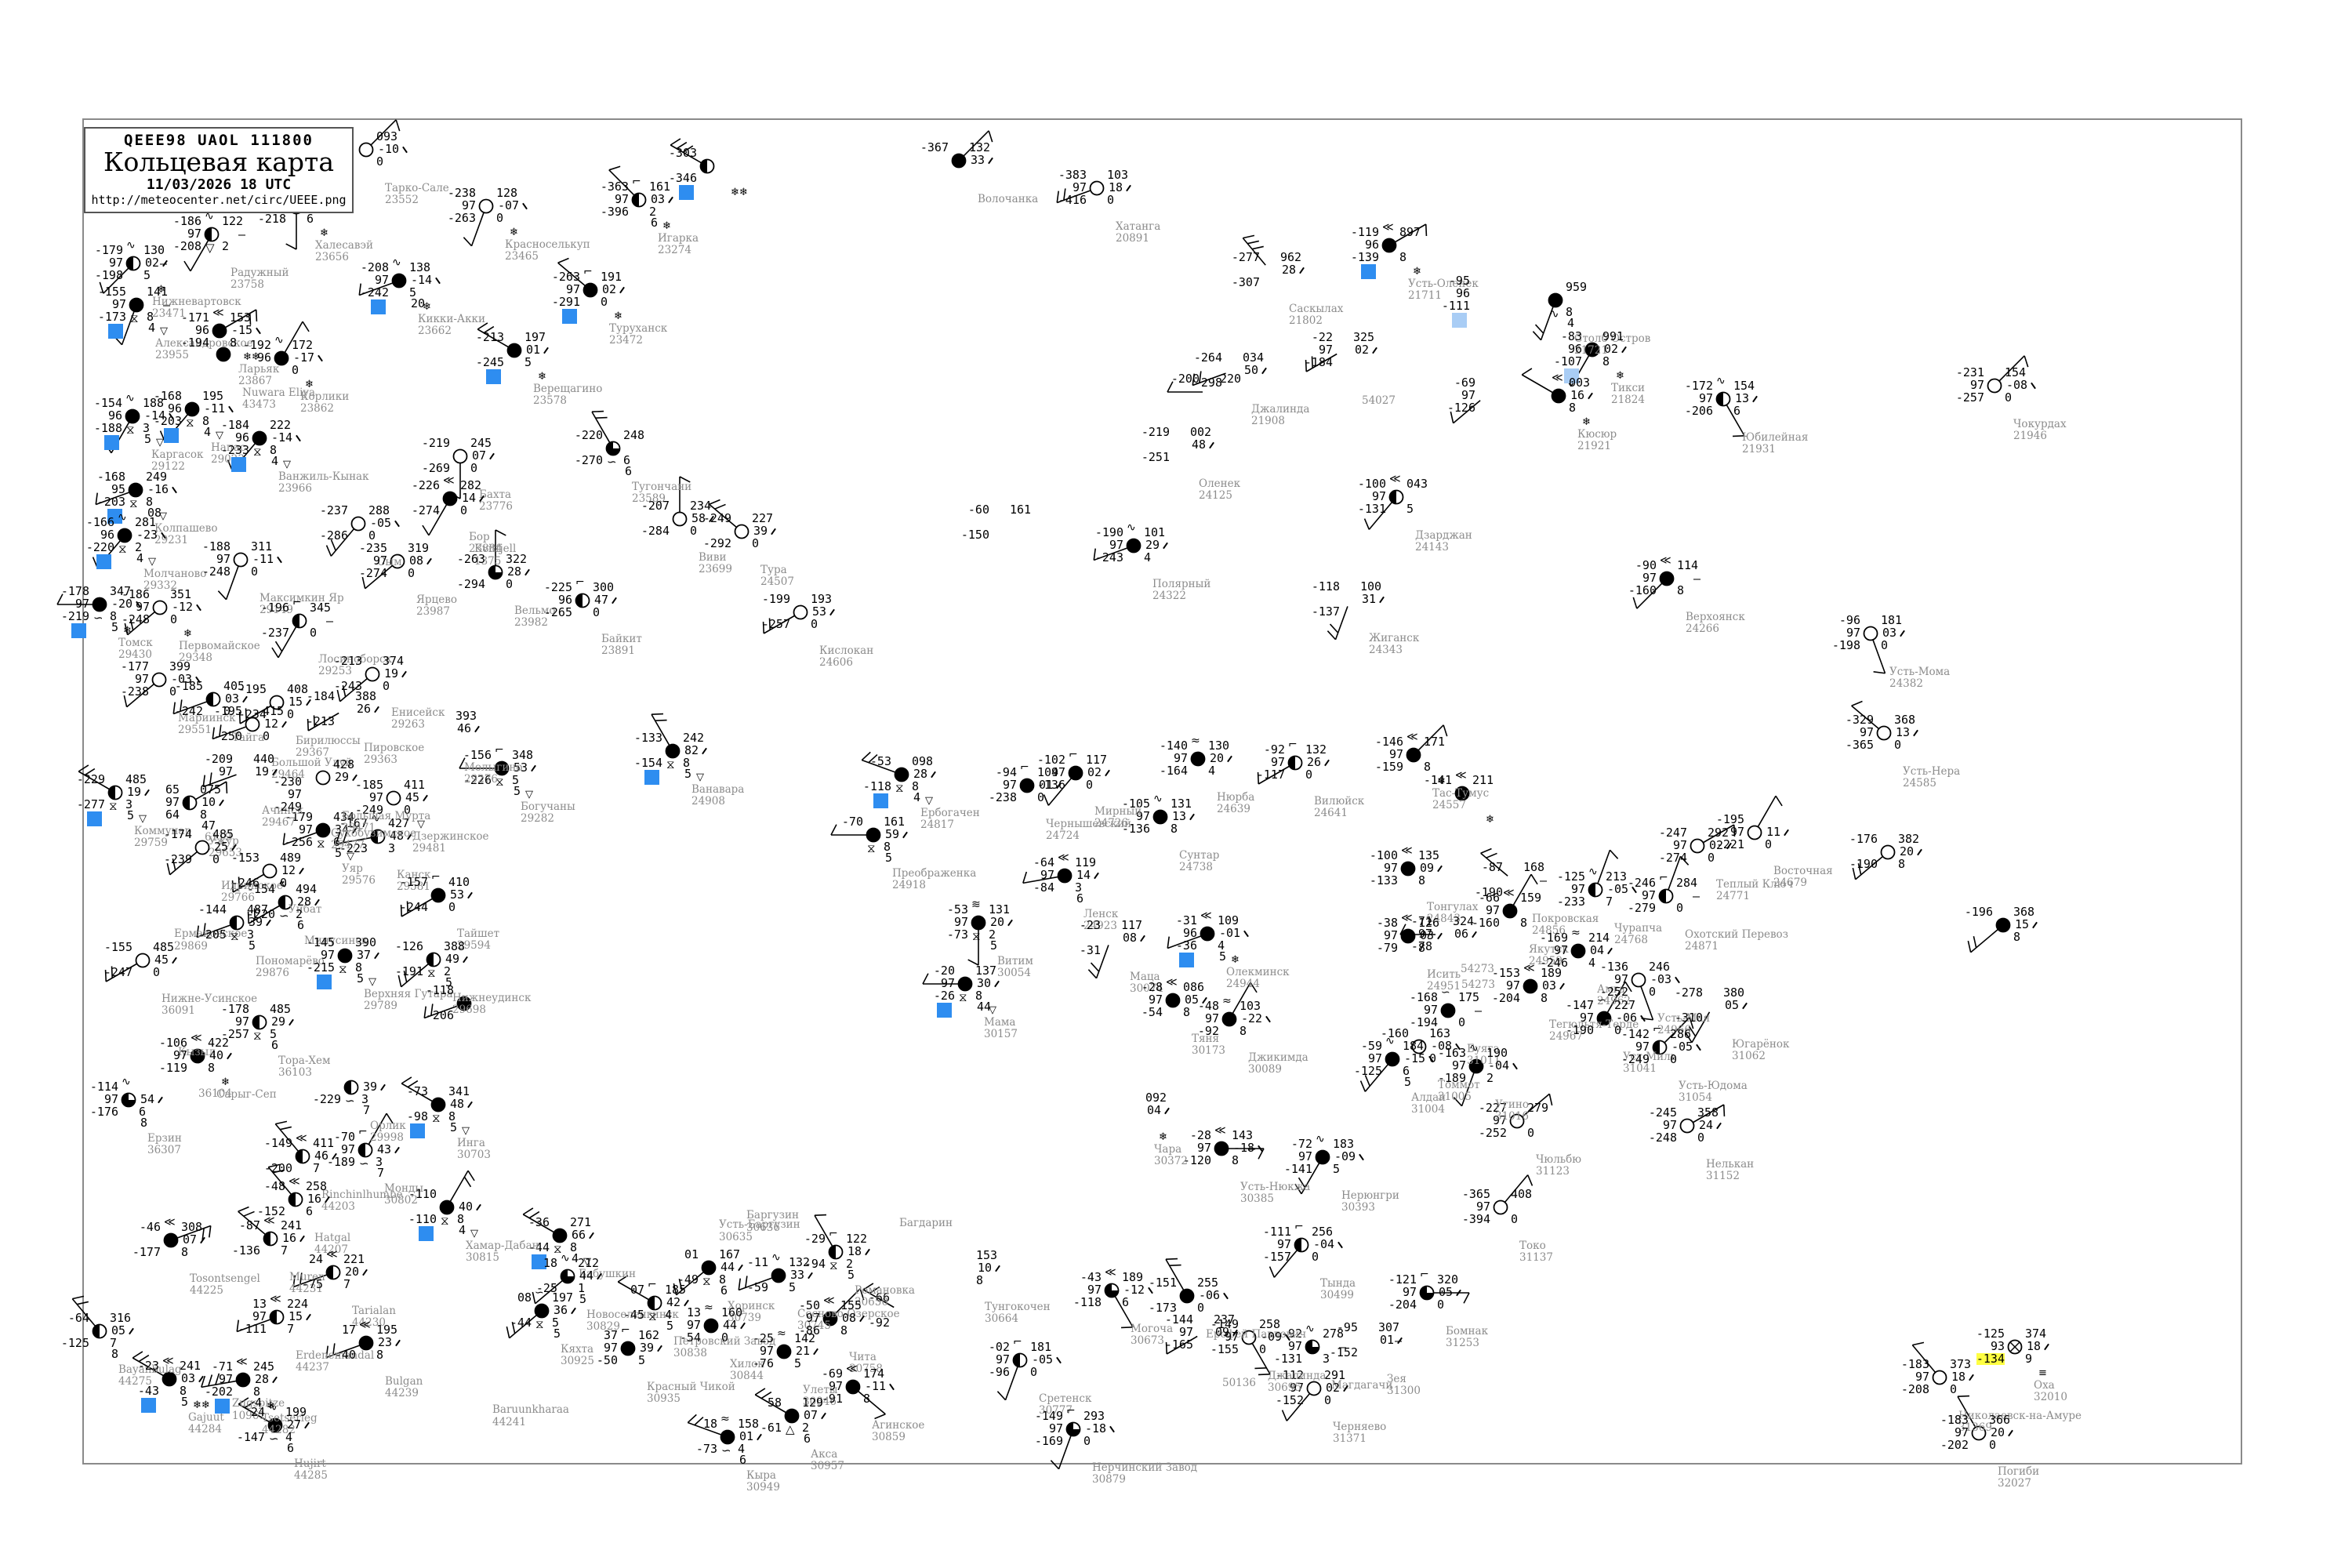 The width and height of the screenshot is (2352, 1568). I want to click on station-temperature: -71, so click(222, 1366).